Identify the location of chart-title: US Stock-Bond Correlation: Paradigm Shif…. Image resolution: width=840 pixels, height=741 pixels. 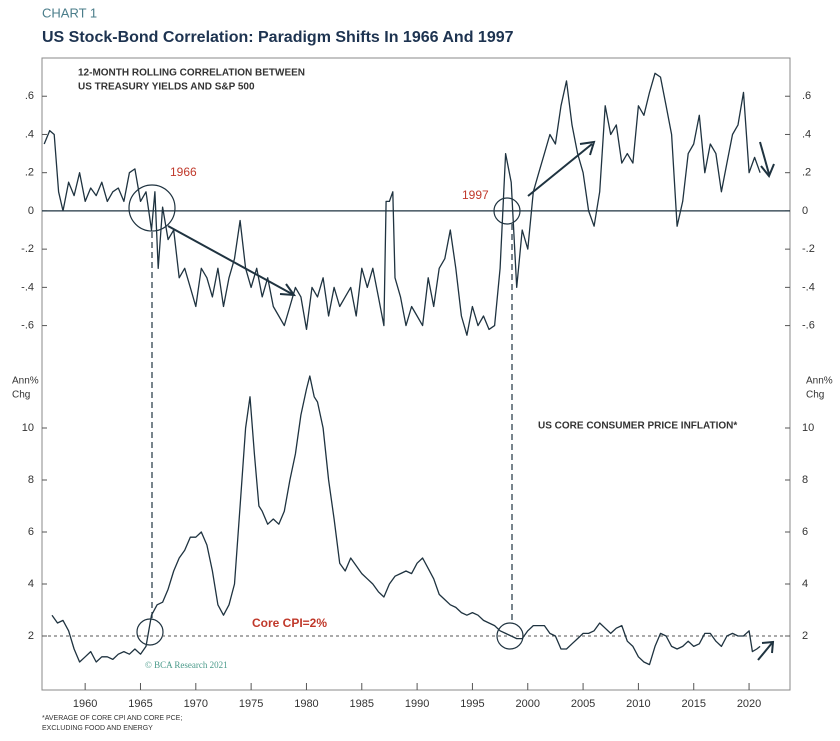
(278, 37).